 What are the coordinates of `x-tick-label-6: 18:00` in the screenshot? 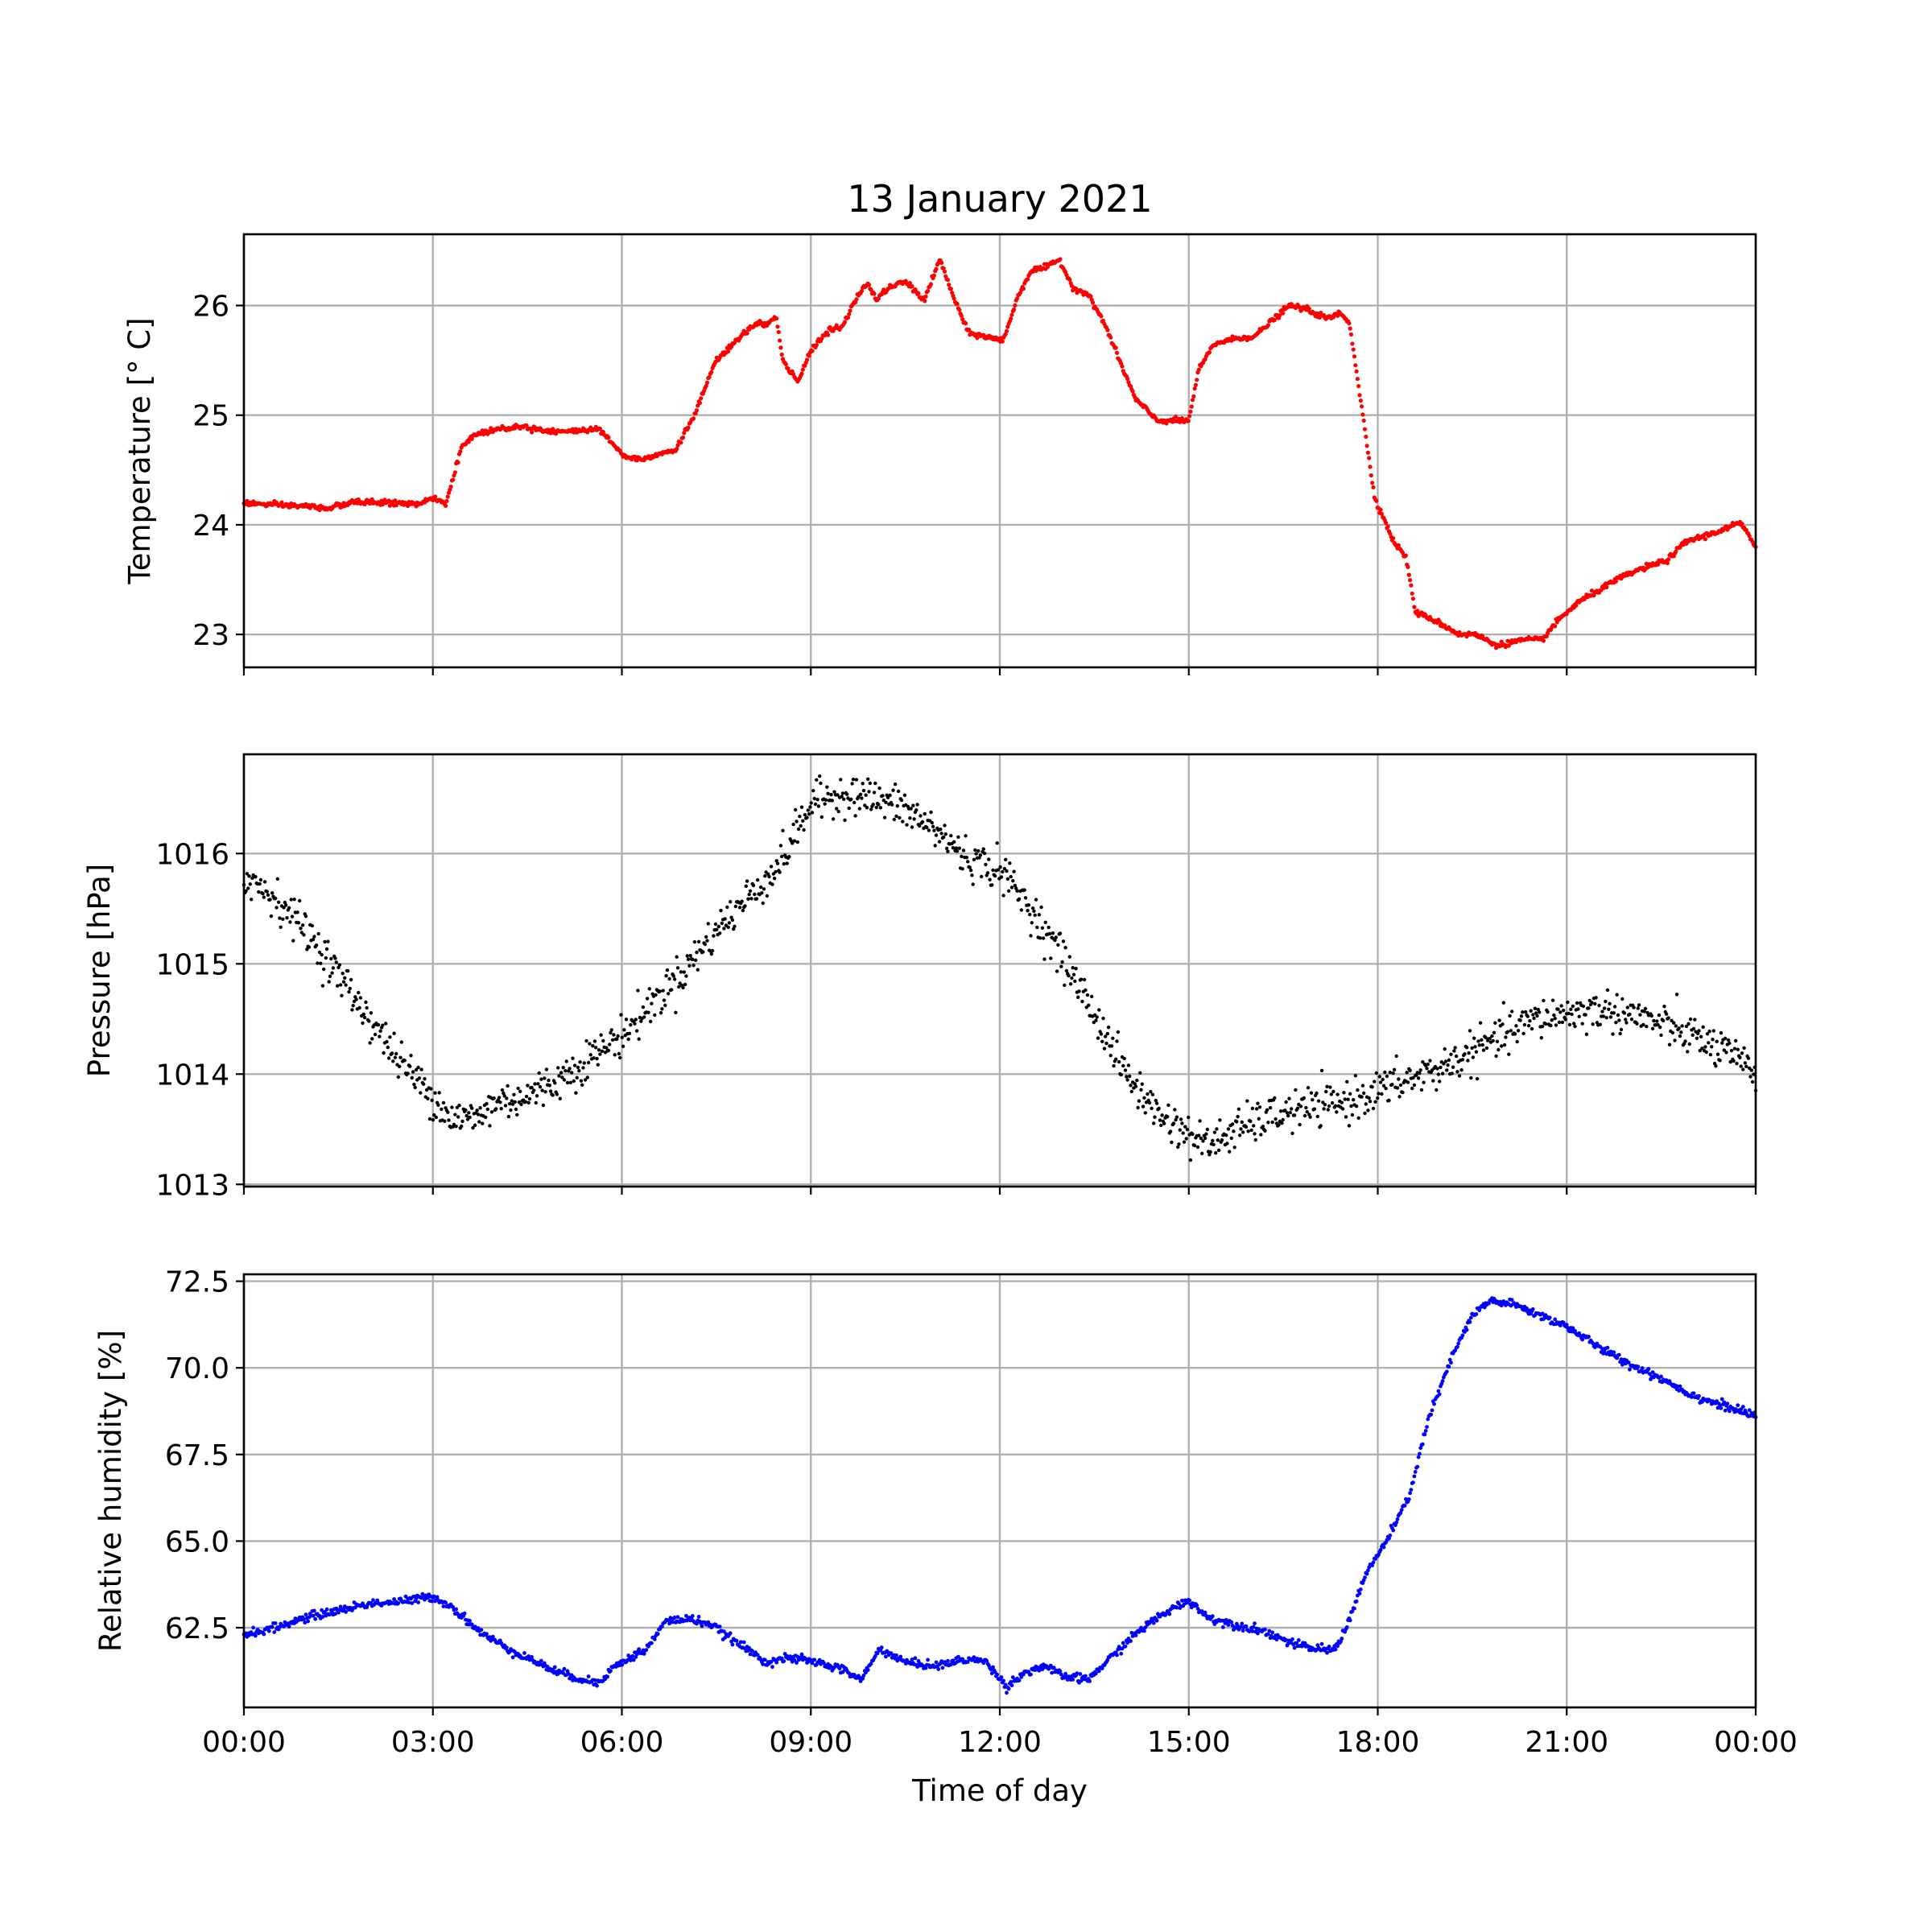 It's located at (1378, 1742).